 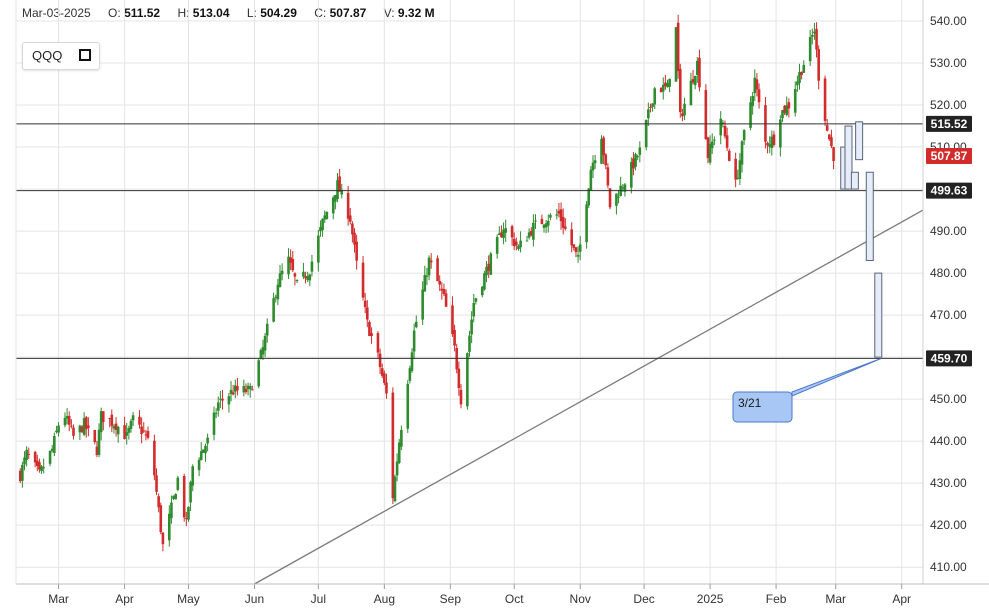 What do you see at coordinates (776, 599) in the screenshot?
I see `x-tick-label: Feb` at bounding box center [776, 599].